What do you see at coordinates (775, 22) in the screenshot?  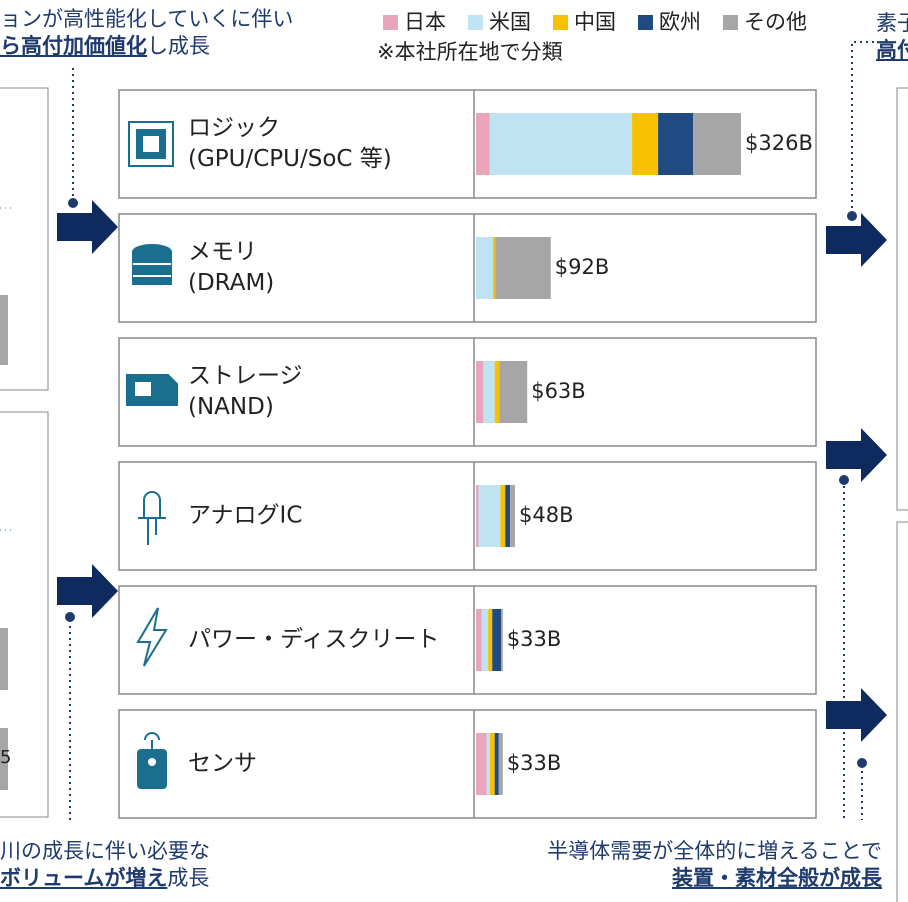 I see `legend-label: その他` at bounding box center [775, 22].